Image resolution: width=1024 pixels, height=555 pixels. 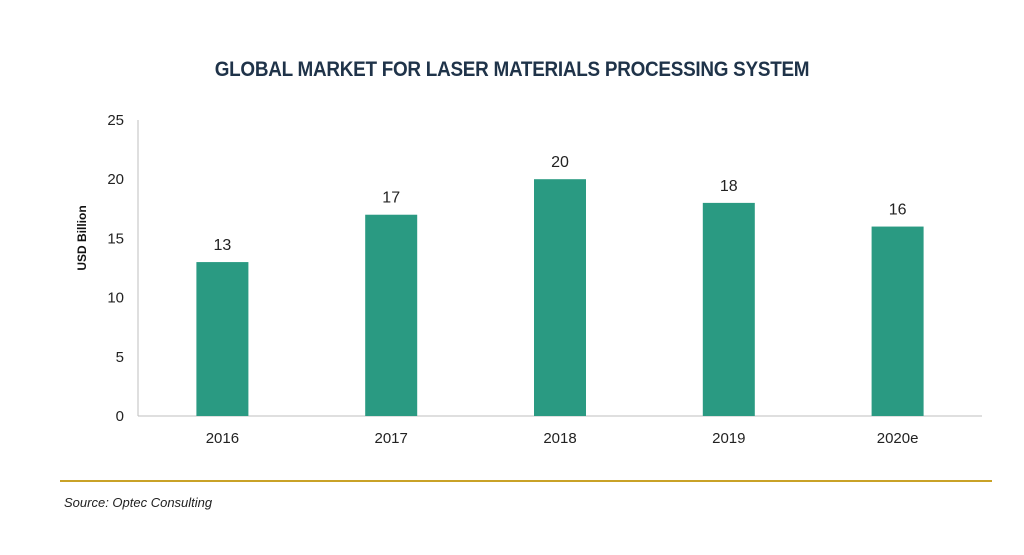 What do you see at coordinates (729, 186) in the screenshot?
I see `data-label: 18` at bounding box center [729, 186].